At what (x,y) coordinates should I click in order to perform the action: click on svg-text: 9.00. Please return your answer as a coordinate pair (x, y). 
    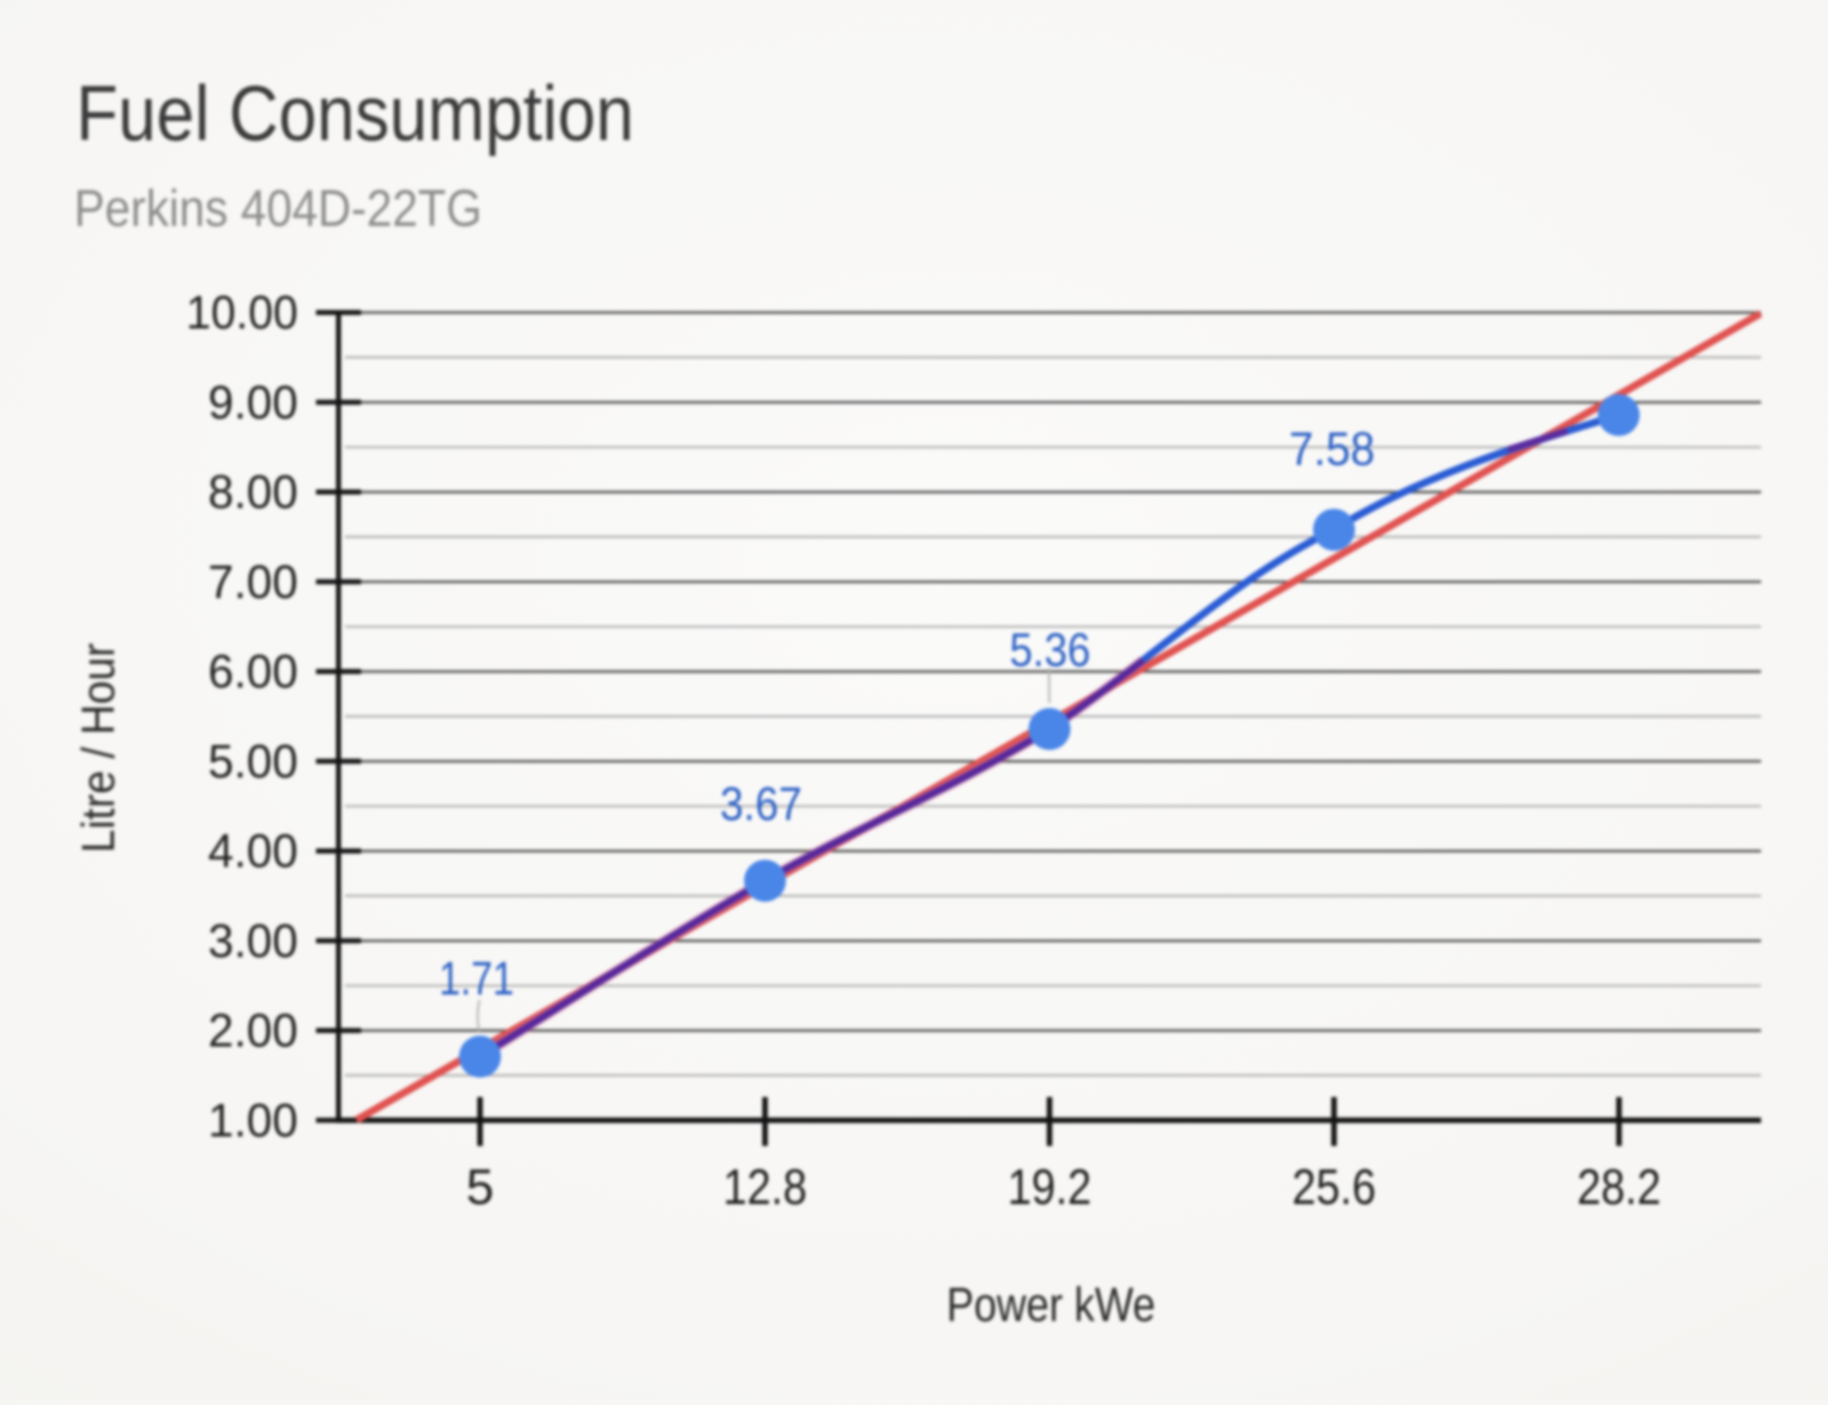
    Looking at the image, I should click on (253, 401).